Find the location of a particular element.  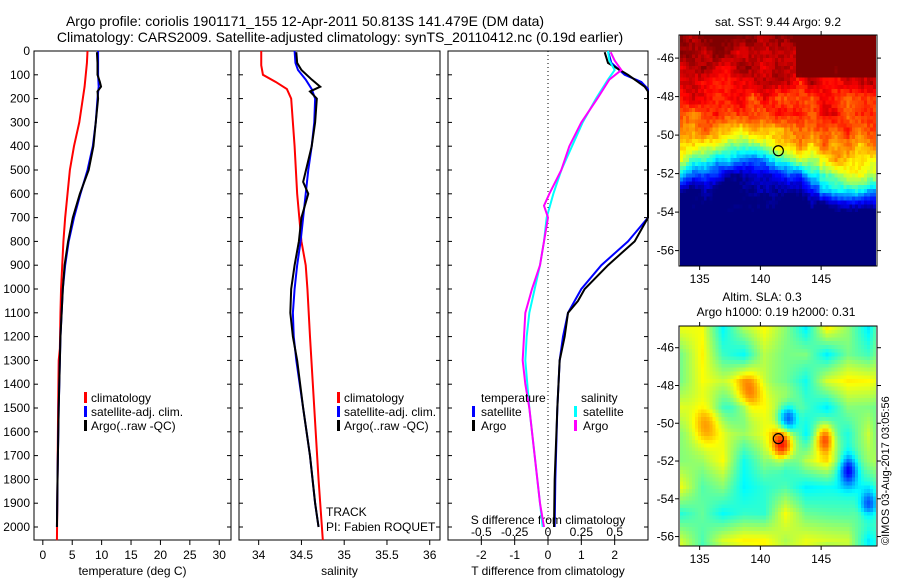

x-tick-label: 2 is located at coordinates (614, 555).